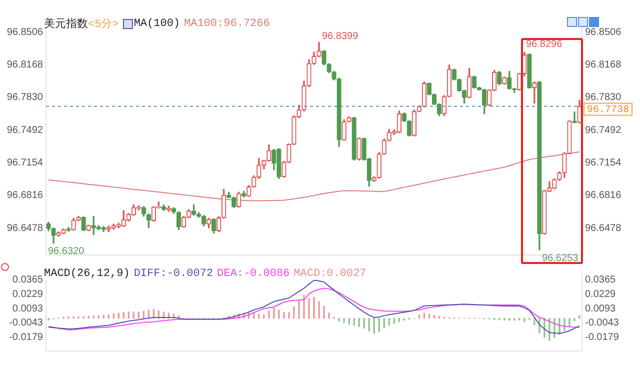 The width and height of the screenshot is (640, 380). Describe the element at coordinates (25, 228) in the screenshot. I see `y-tick-label: 96.6478` at that location.